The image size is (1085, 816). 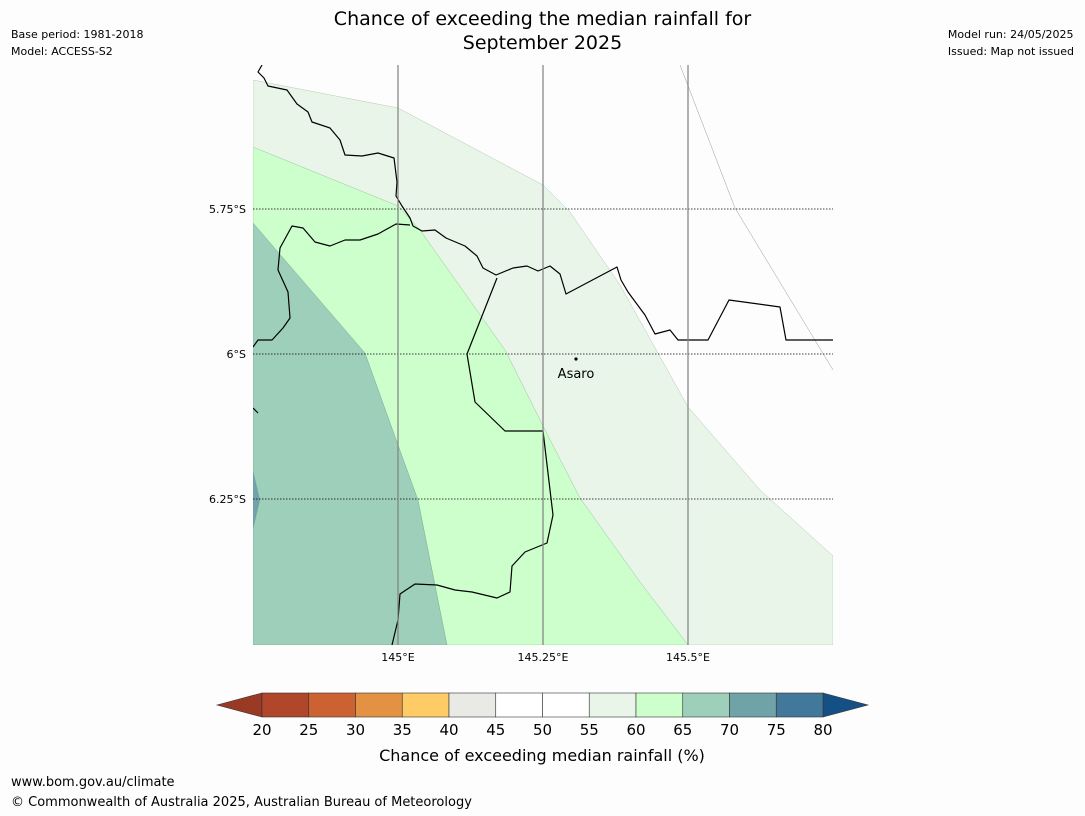 What do you see at coordinates (227, 499) in the screenshot?
I see `lat-label-6-25s: 6.25°S` at bounding box center [227, 499].